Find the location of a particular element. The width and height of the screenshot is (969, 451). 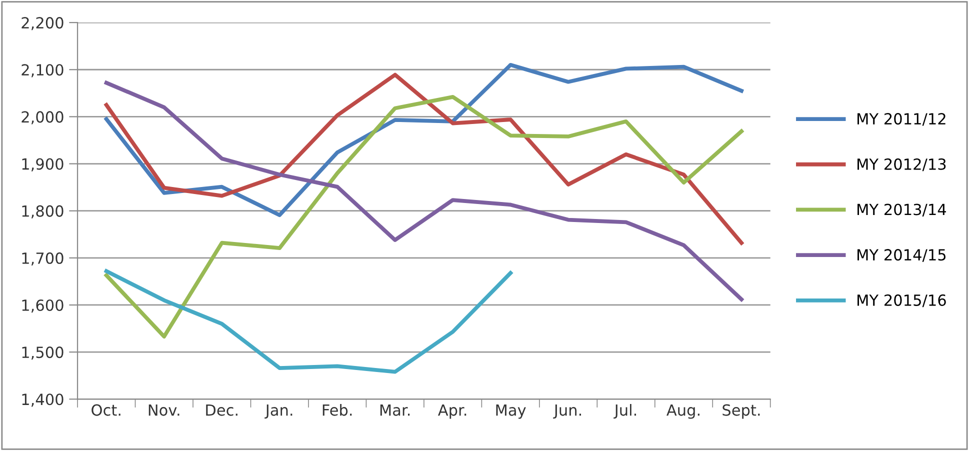

y-tick-label: 1,600 is located at coordinates (43, 306).